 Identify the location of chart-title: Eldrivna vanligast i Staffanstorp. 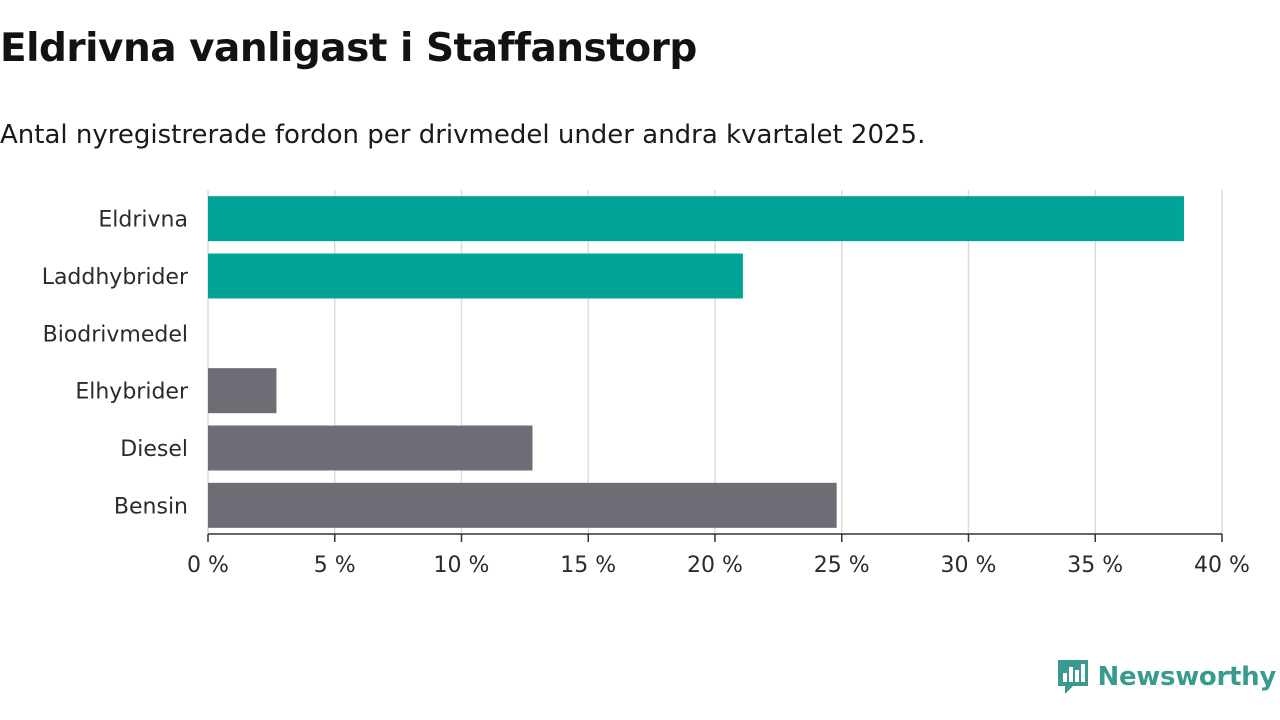
(348, 48).